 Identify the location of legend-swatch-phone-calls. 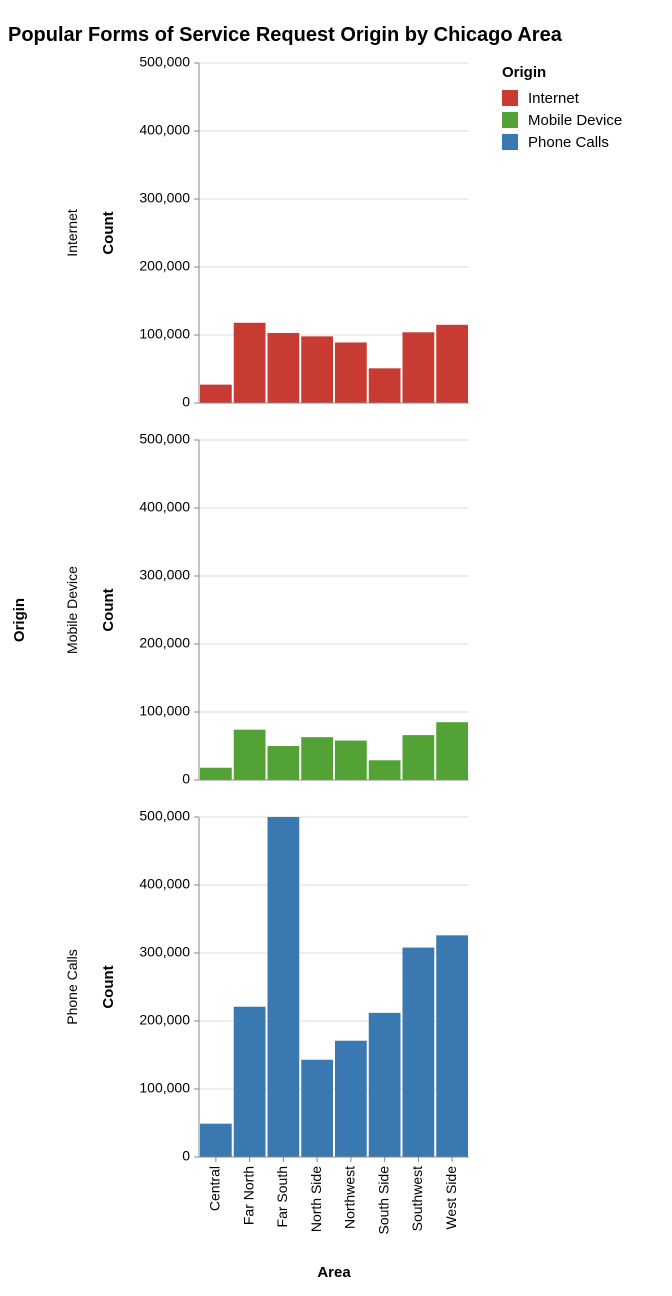
(510, 142).